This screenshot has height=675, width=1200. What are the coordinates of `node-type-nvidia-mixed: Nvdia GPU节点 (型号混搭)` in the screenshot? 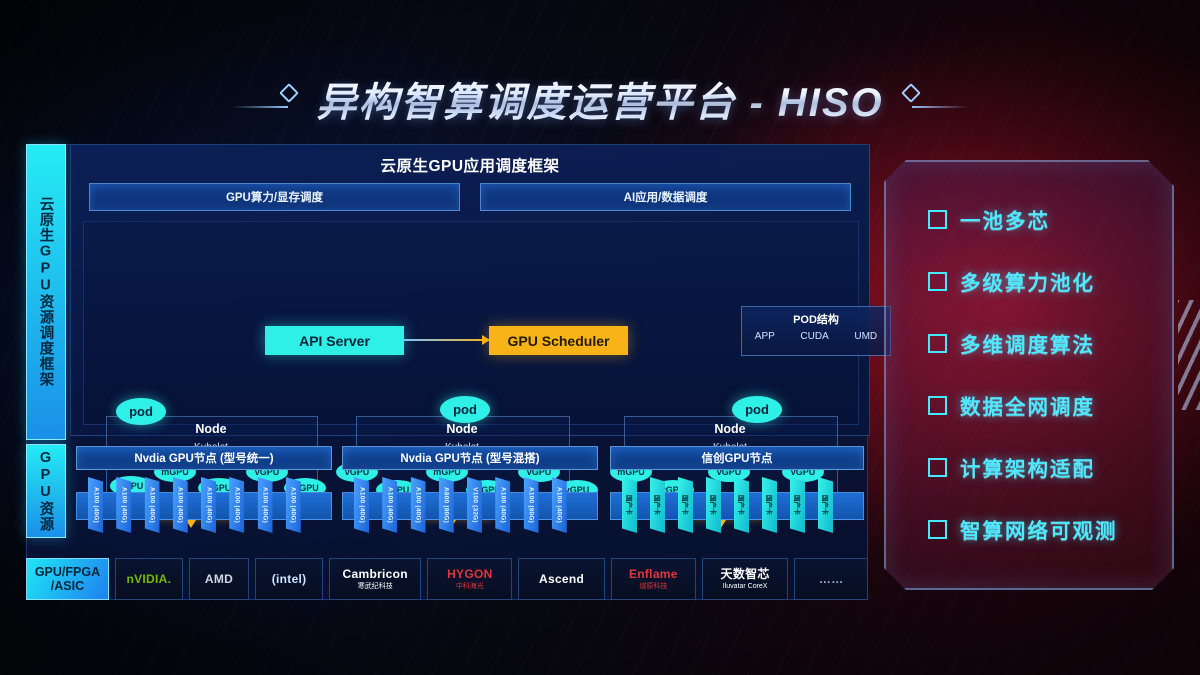 It's located at (470, 458).